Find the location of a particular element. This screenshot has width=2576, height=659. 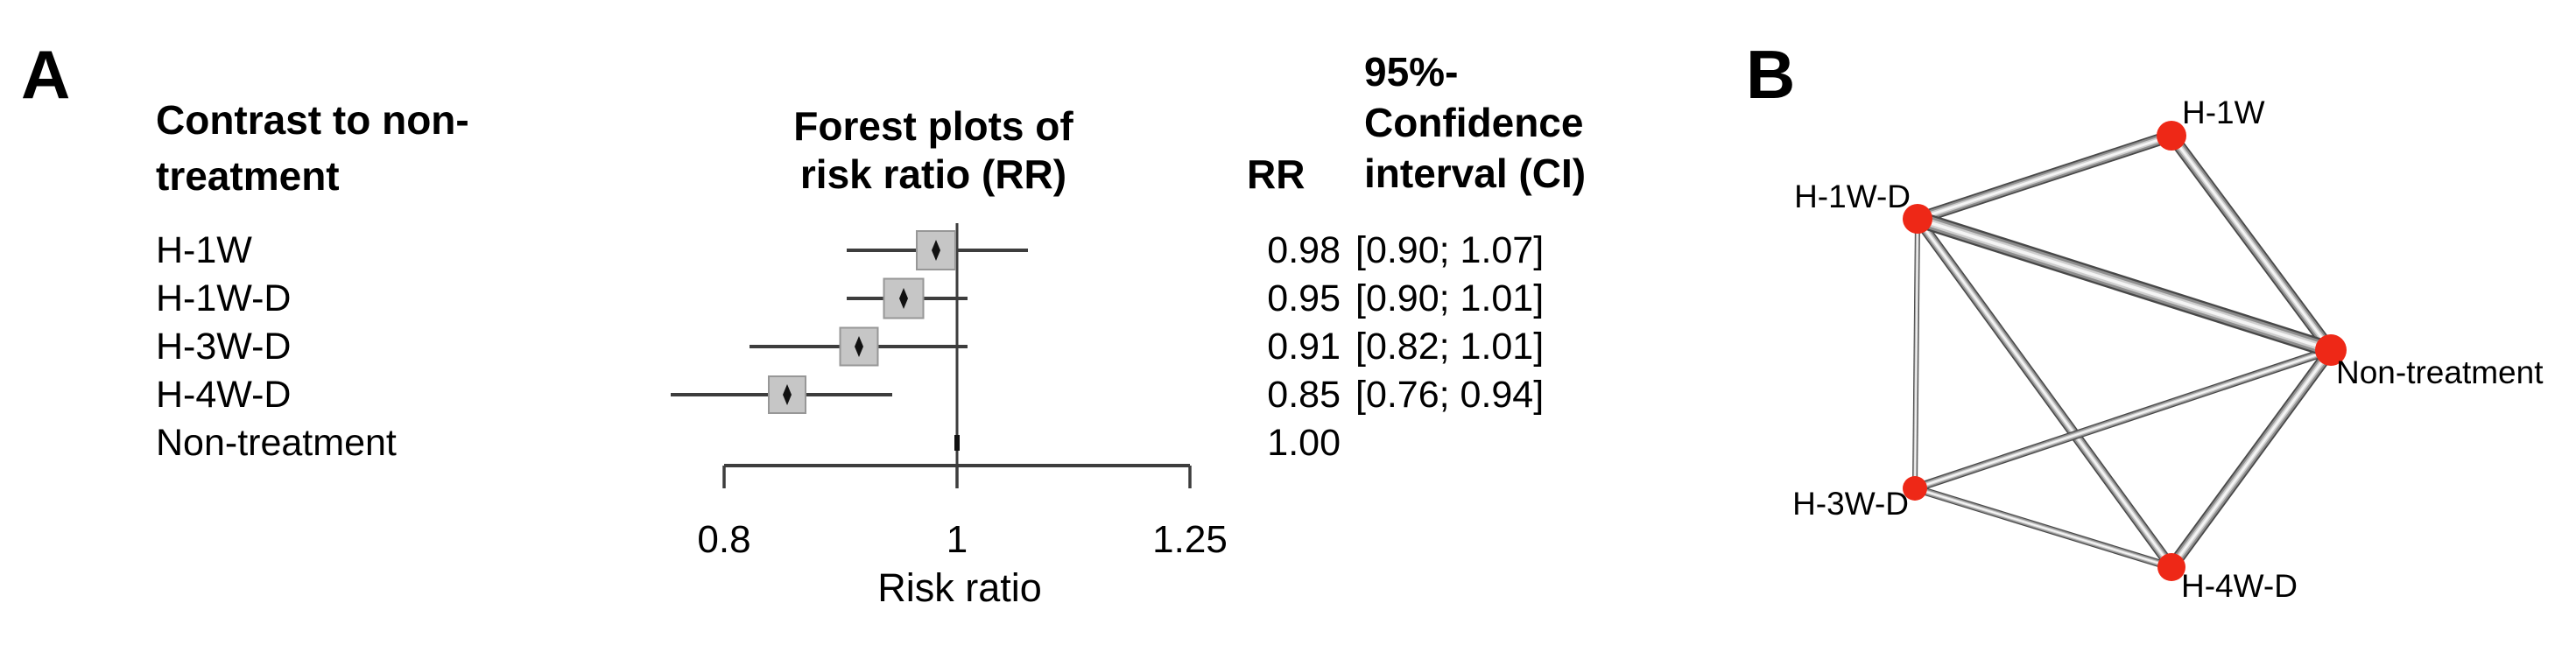

rr-value-row5: 1.00 is located at coordinates (1304, 443).